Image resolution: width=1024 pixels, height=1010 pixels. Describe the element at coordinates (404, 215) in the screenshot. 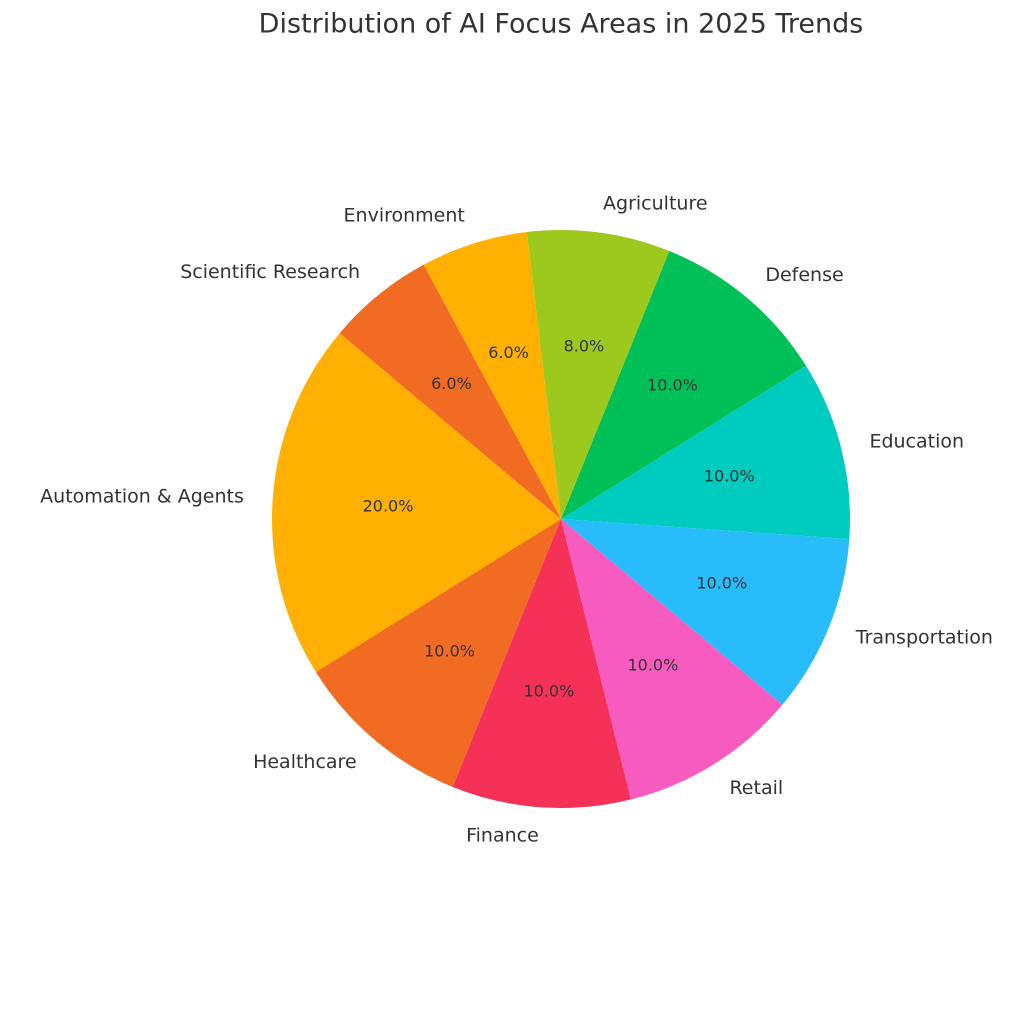

I see `slice-label: Environment` at that location.